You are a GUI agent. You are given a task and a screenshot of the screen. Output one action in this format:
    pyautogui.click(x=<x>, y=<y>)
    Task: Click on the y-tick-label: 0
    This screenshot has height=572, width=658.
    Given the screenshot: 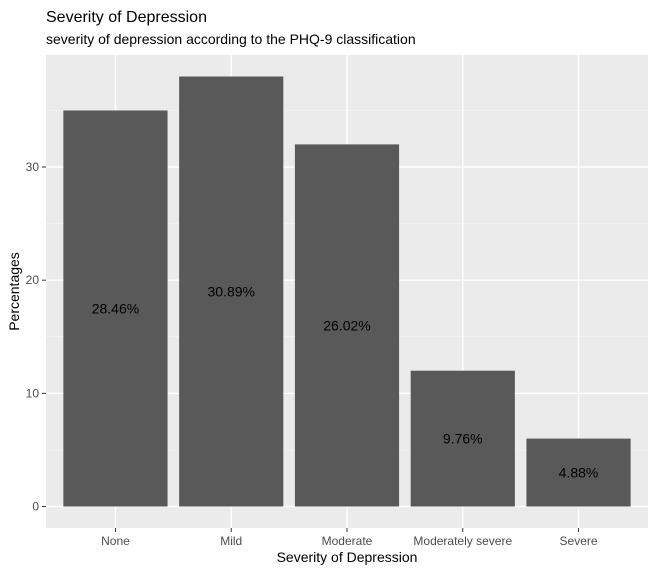 What is the action you would take?
    pyautogui.click(x=35, y=507)
    